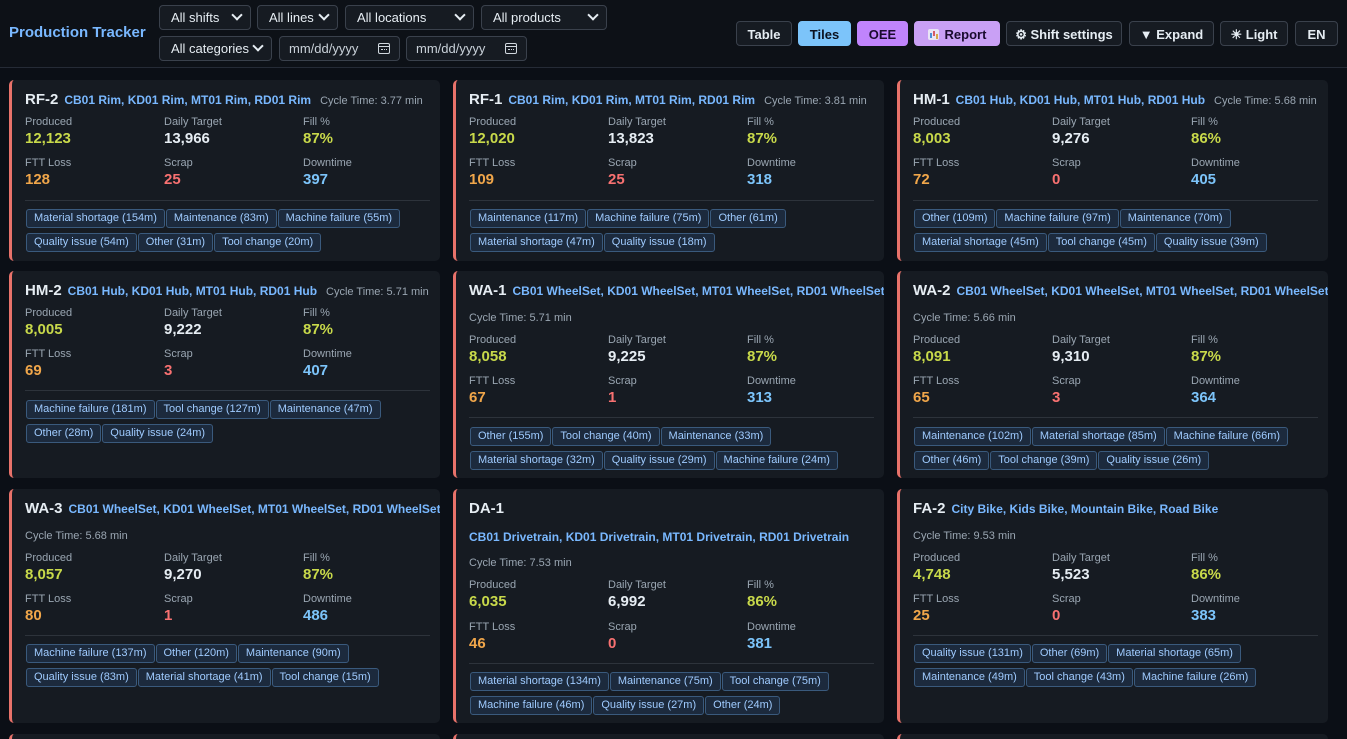  What do you see at coordinates (1066, 608) in the screenshot?
I see `scrap-metric: Scrap 0` at bounding box center [1066, 608].